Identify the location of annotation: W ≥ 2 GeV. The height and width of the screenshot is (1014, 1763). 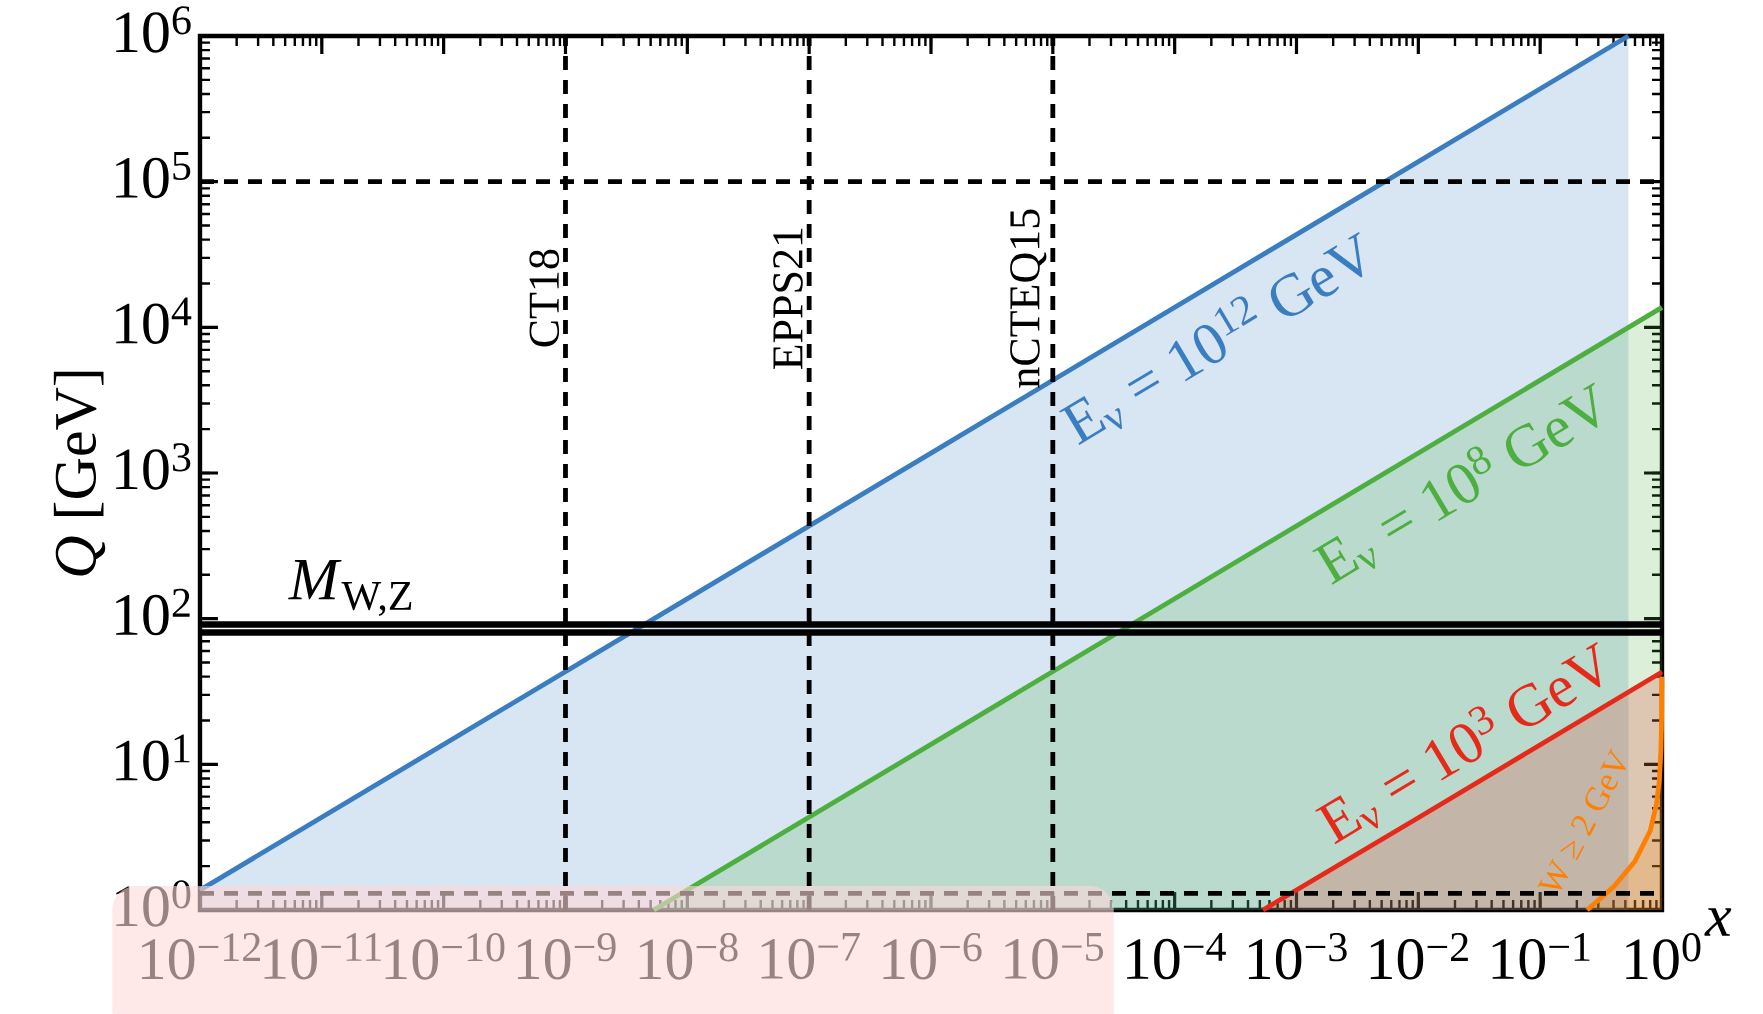
(1582, 819).